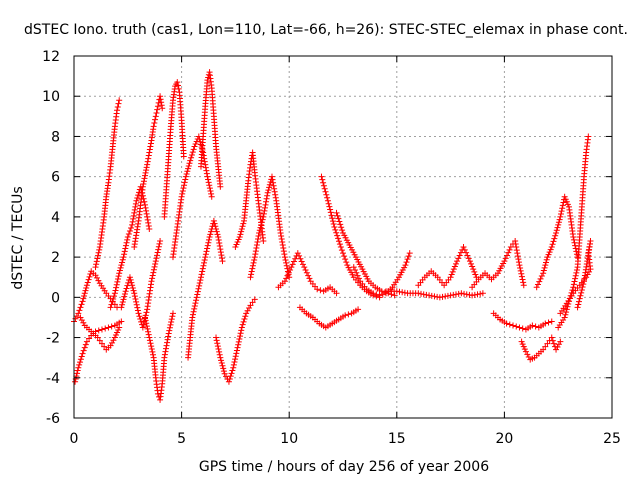  I want to click on y-tick-label: -4, so click(53, 379).